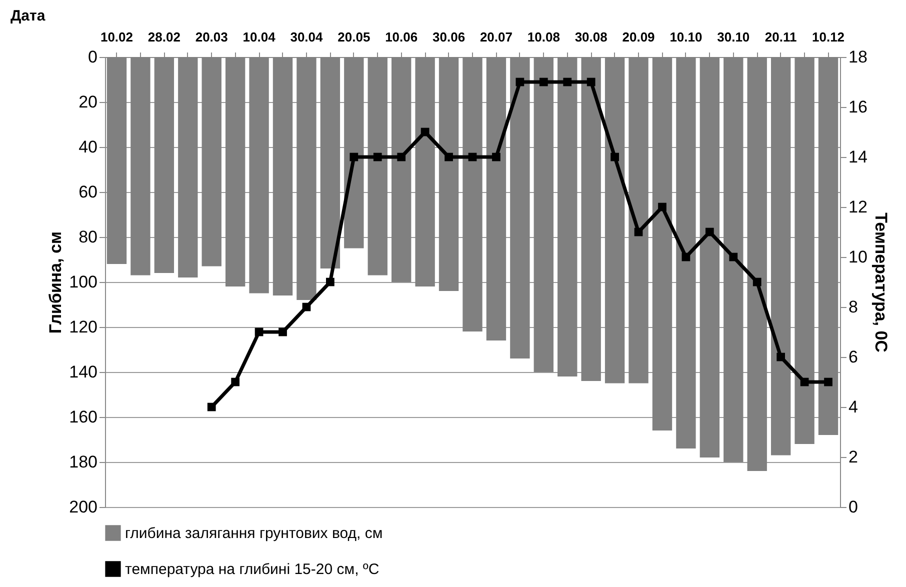 This screenshot has height=587, width=906. I want to click on x-tick-label: 20.03, so click(211, 37).